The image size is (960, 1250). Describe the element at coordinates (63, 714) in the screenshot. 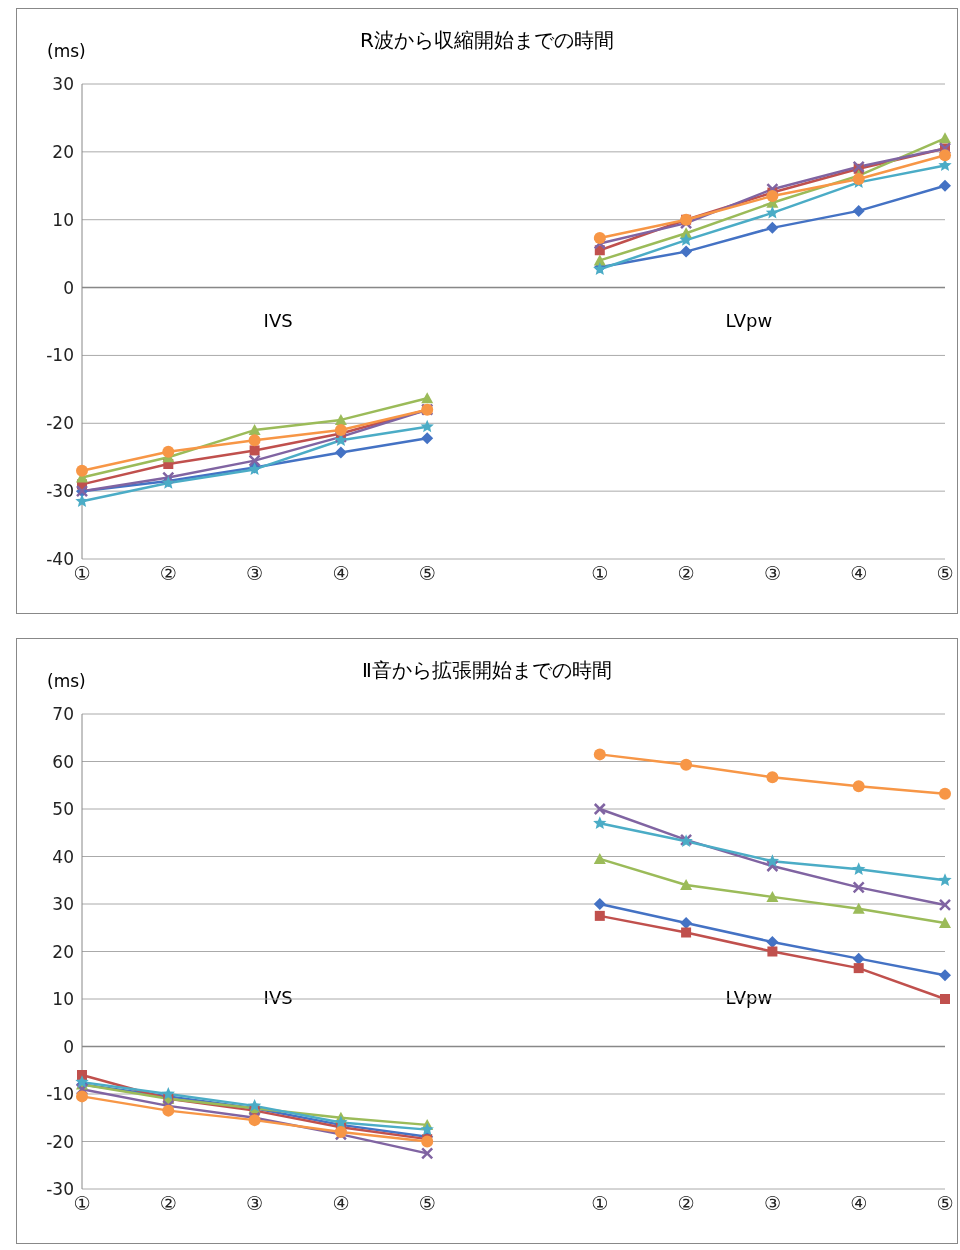

I see `y-tick-label: 70` at that location.